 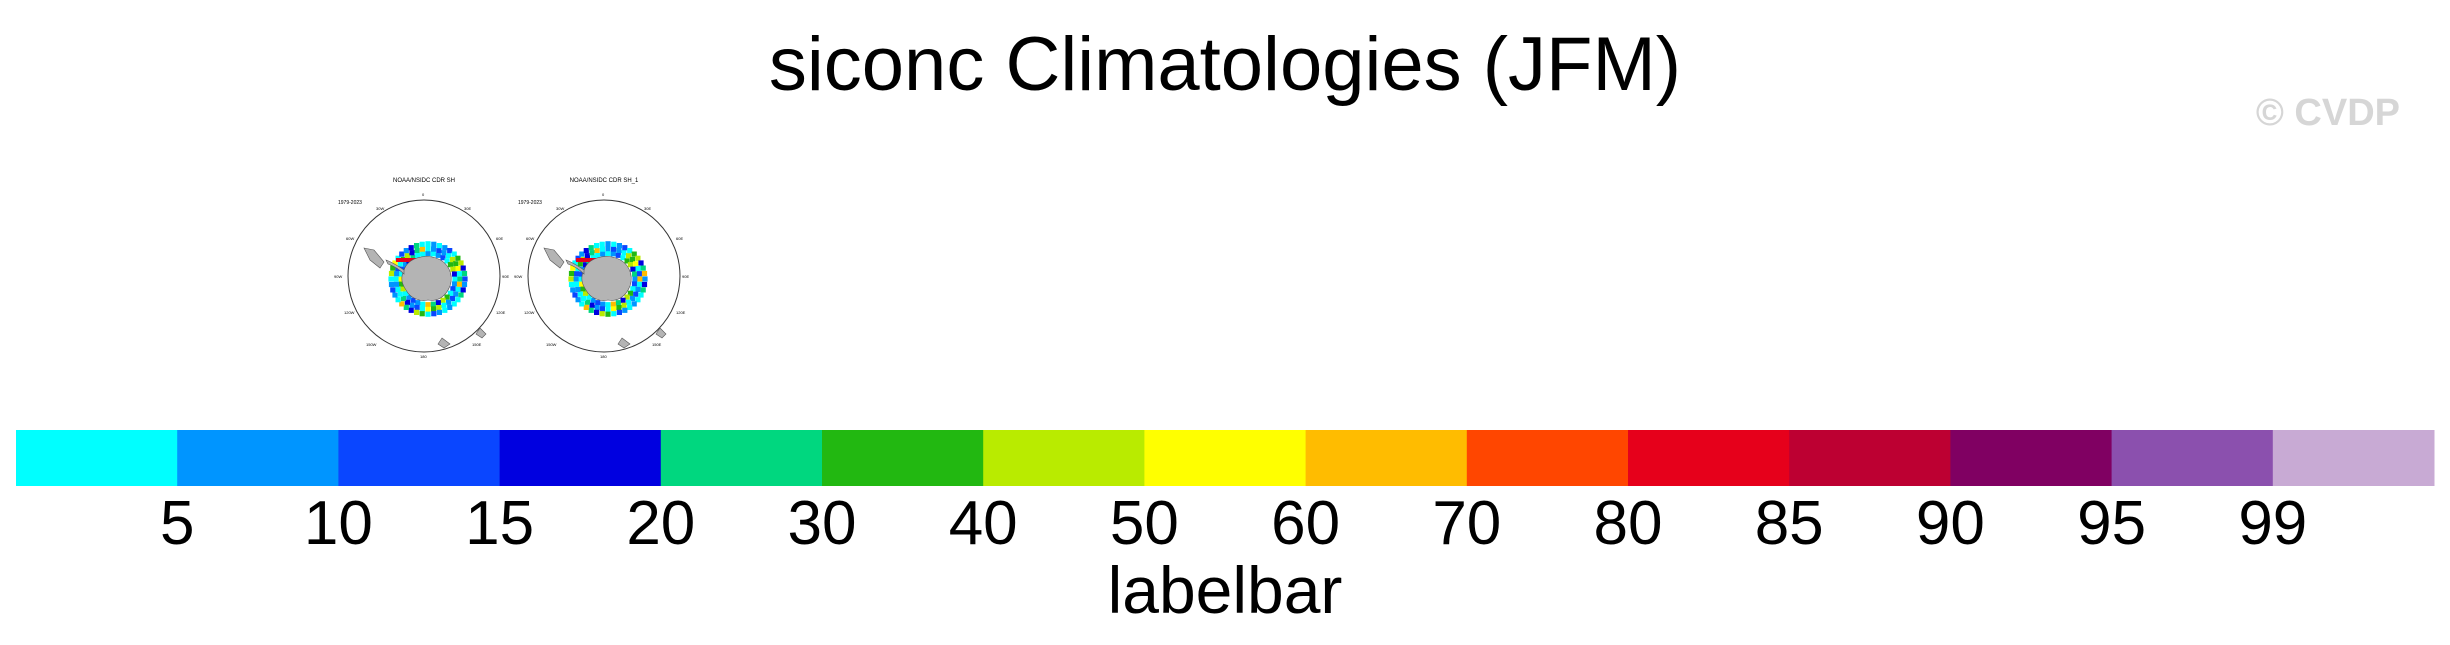 I want to click on labelbar-tick-99: 99, so click(x=2272, y=519).